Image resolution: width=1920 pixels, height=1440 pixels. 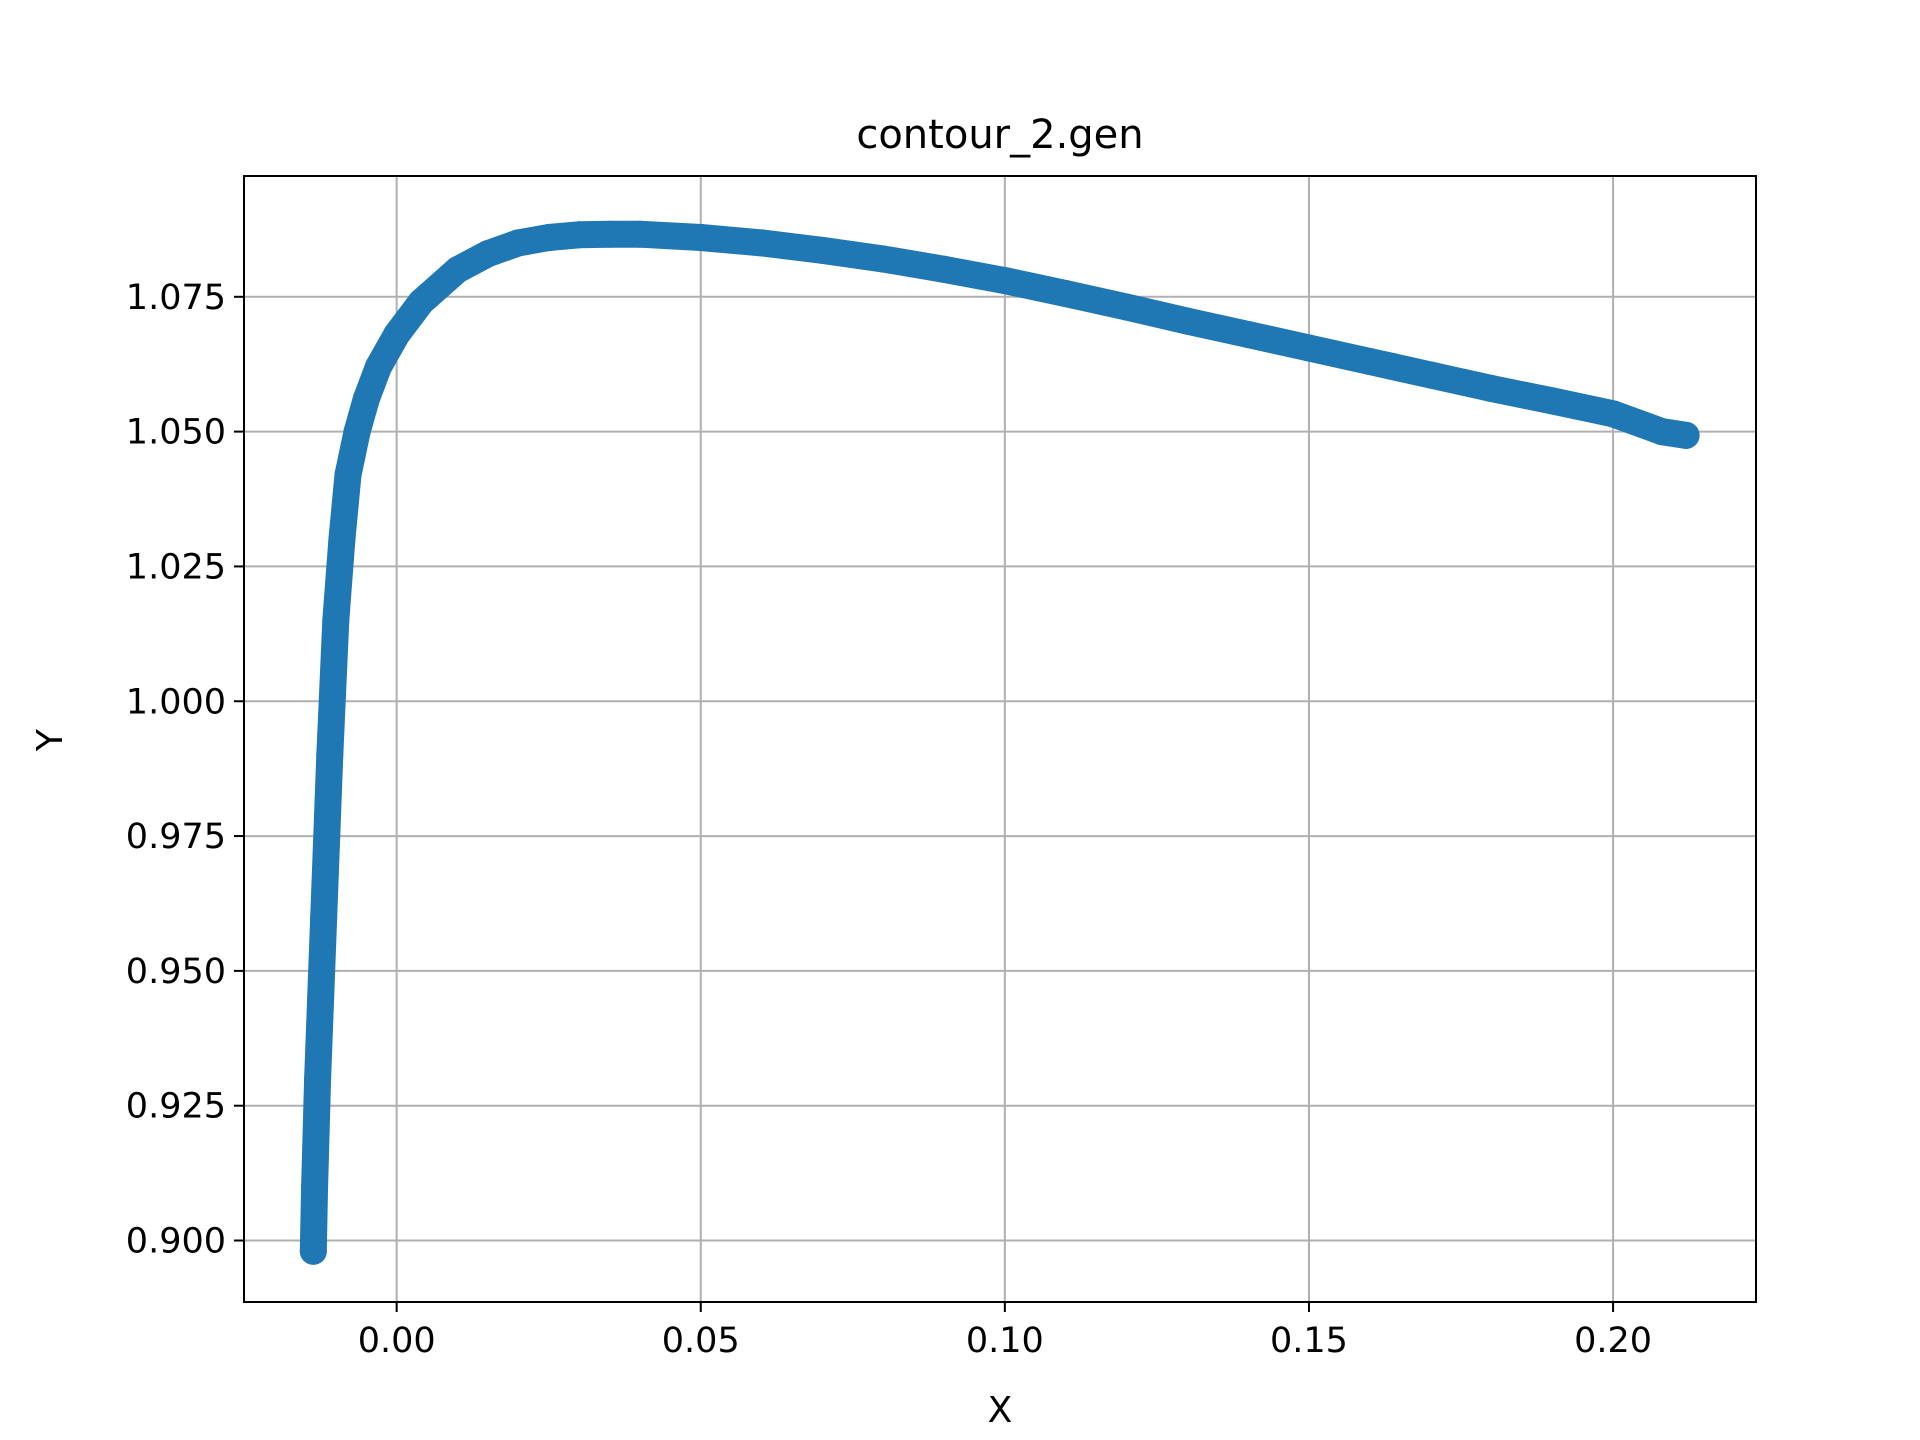 What do you see at coordinates (701, 1341) in the screenshot?
I see `x-tick-label: 0.05` at bounding box center [701, 1341].